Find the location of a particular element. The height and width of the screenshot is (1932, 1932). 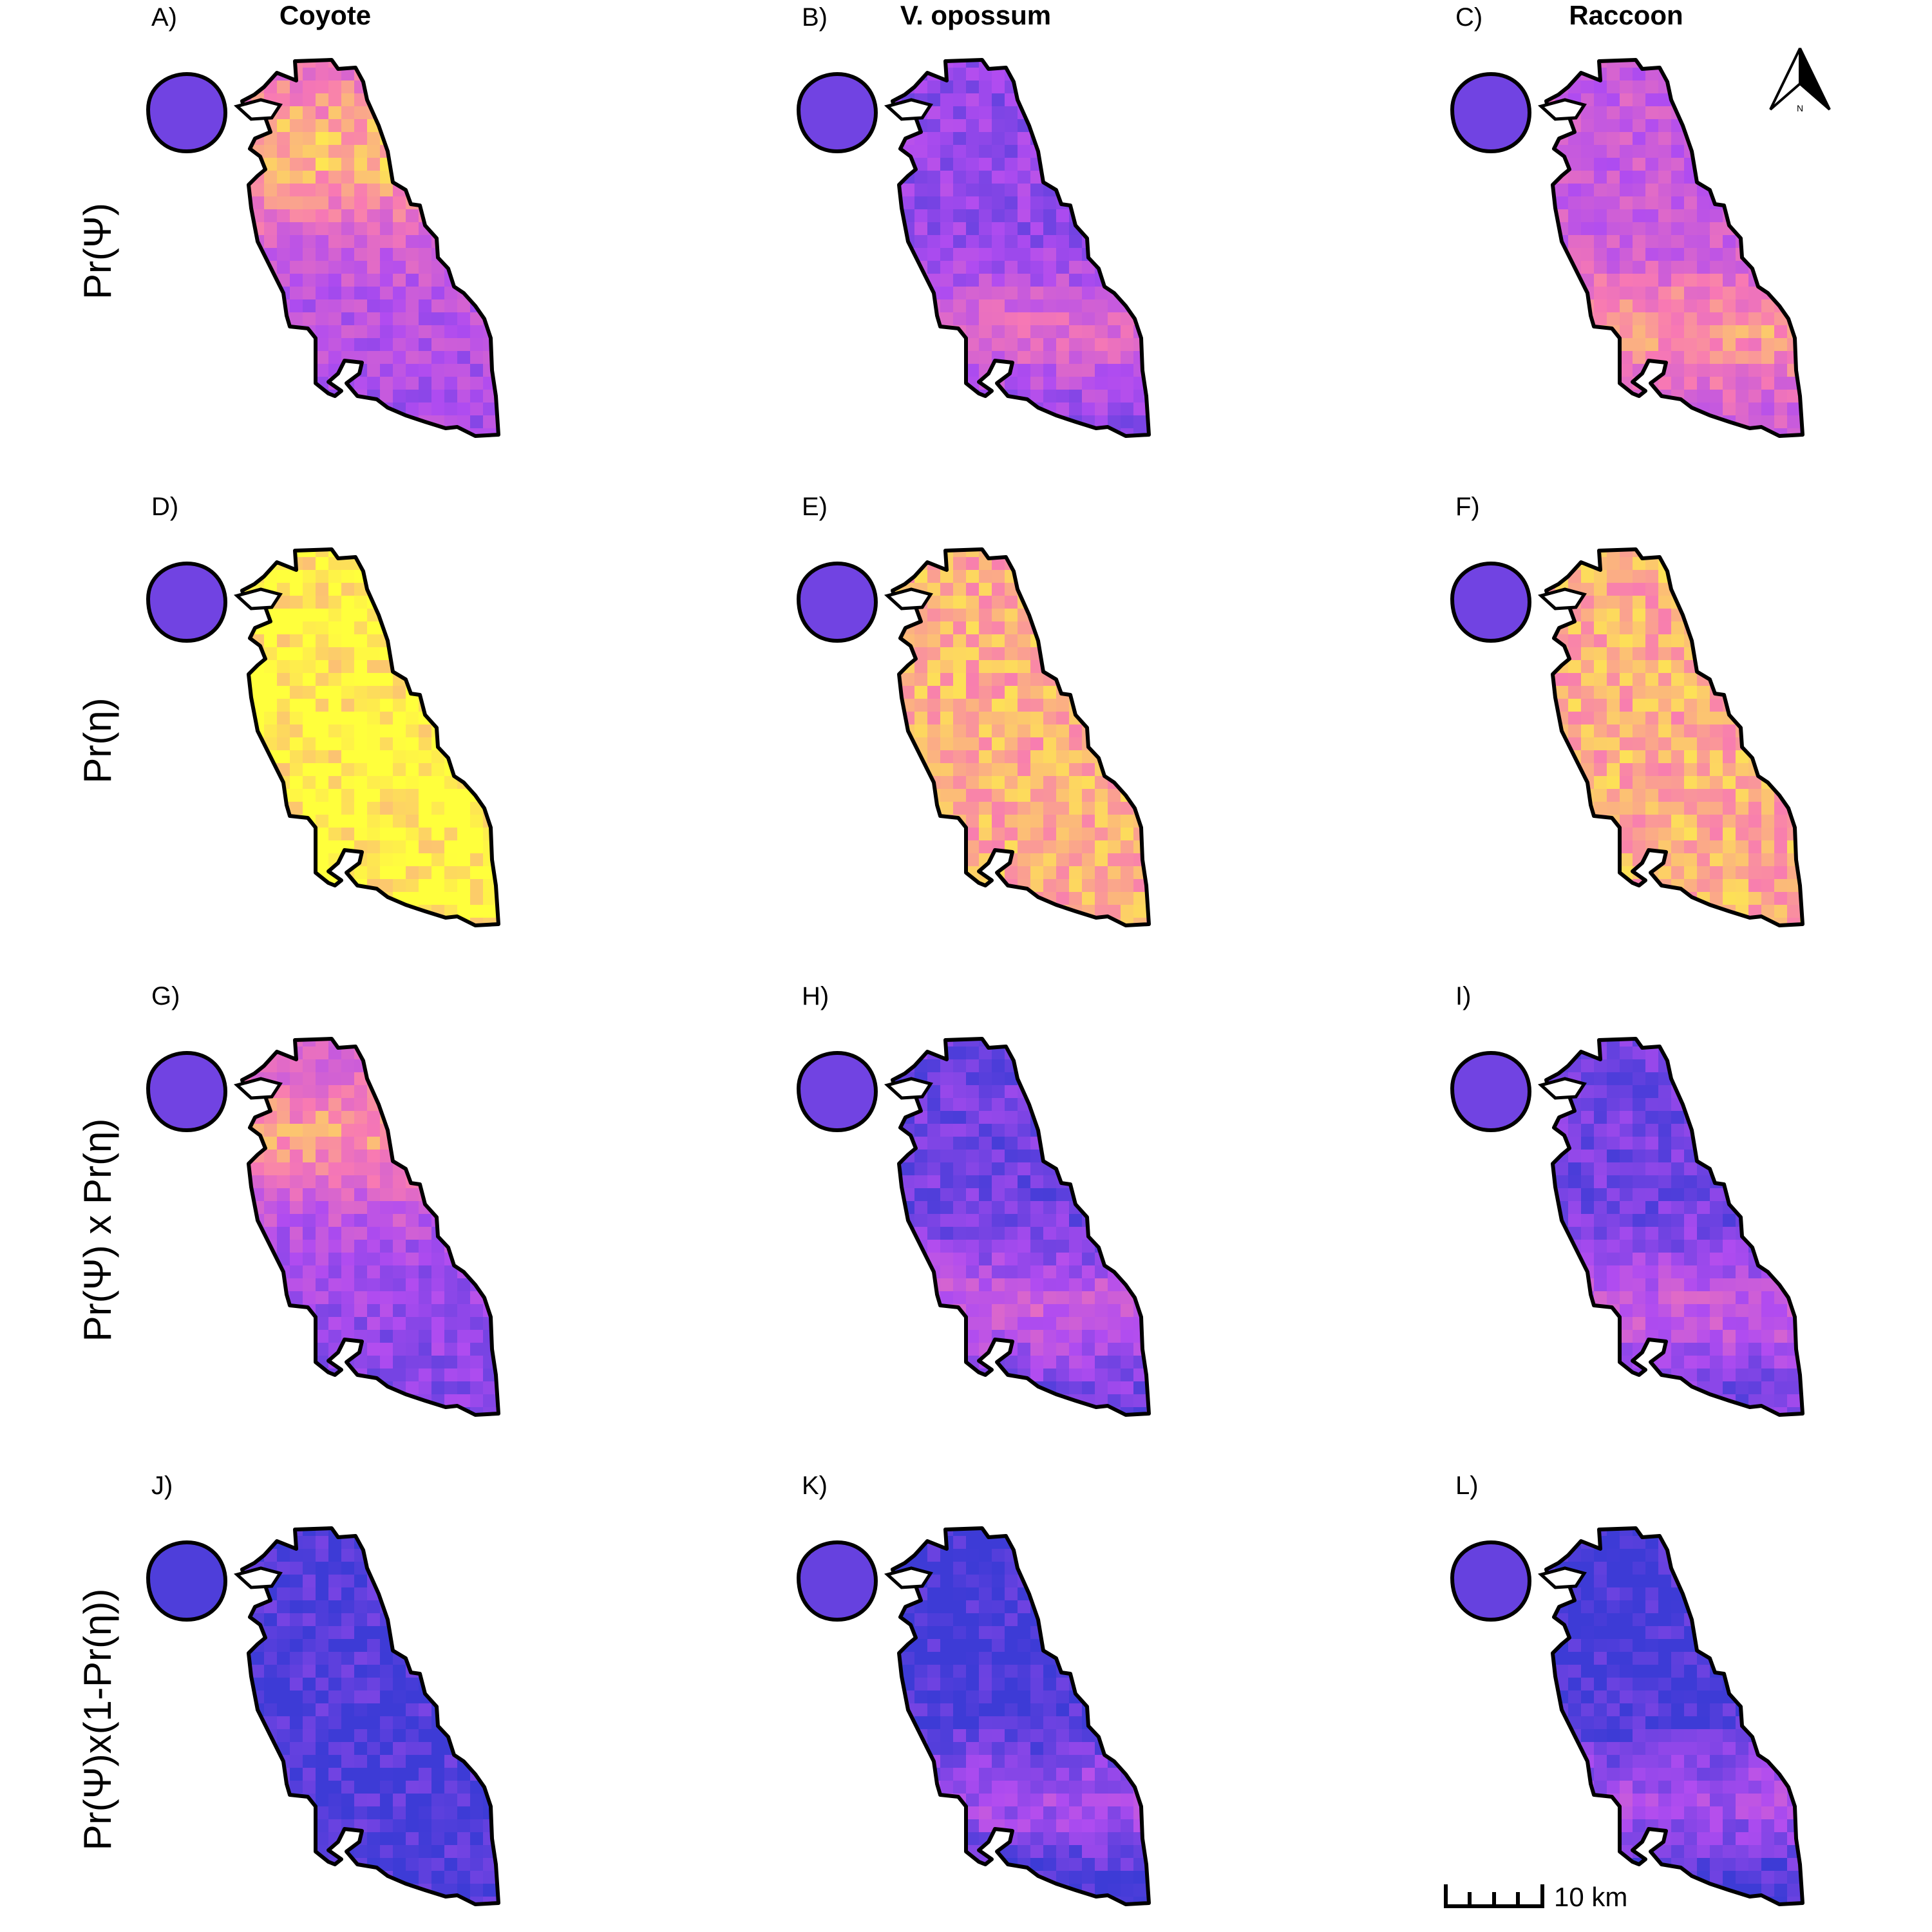

panel-label: G) is located at coordinates (166, 996).